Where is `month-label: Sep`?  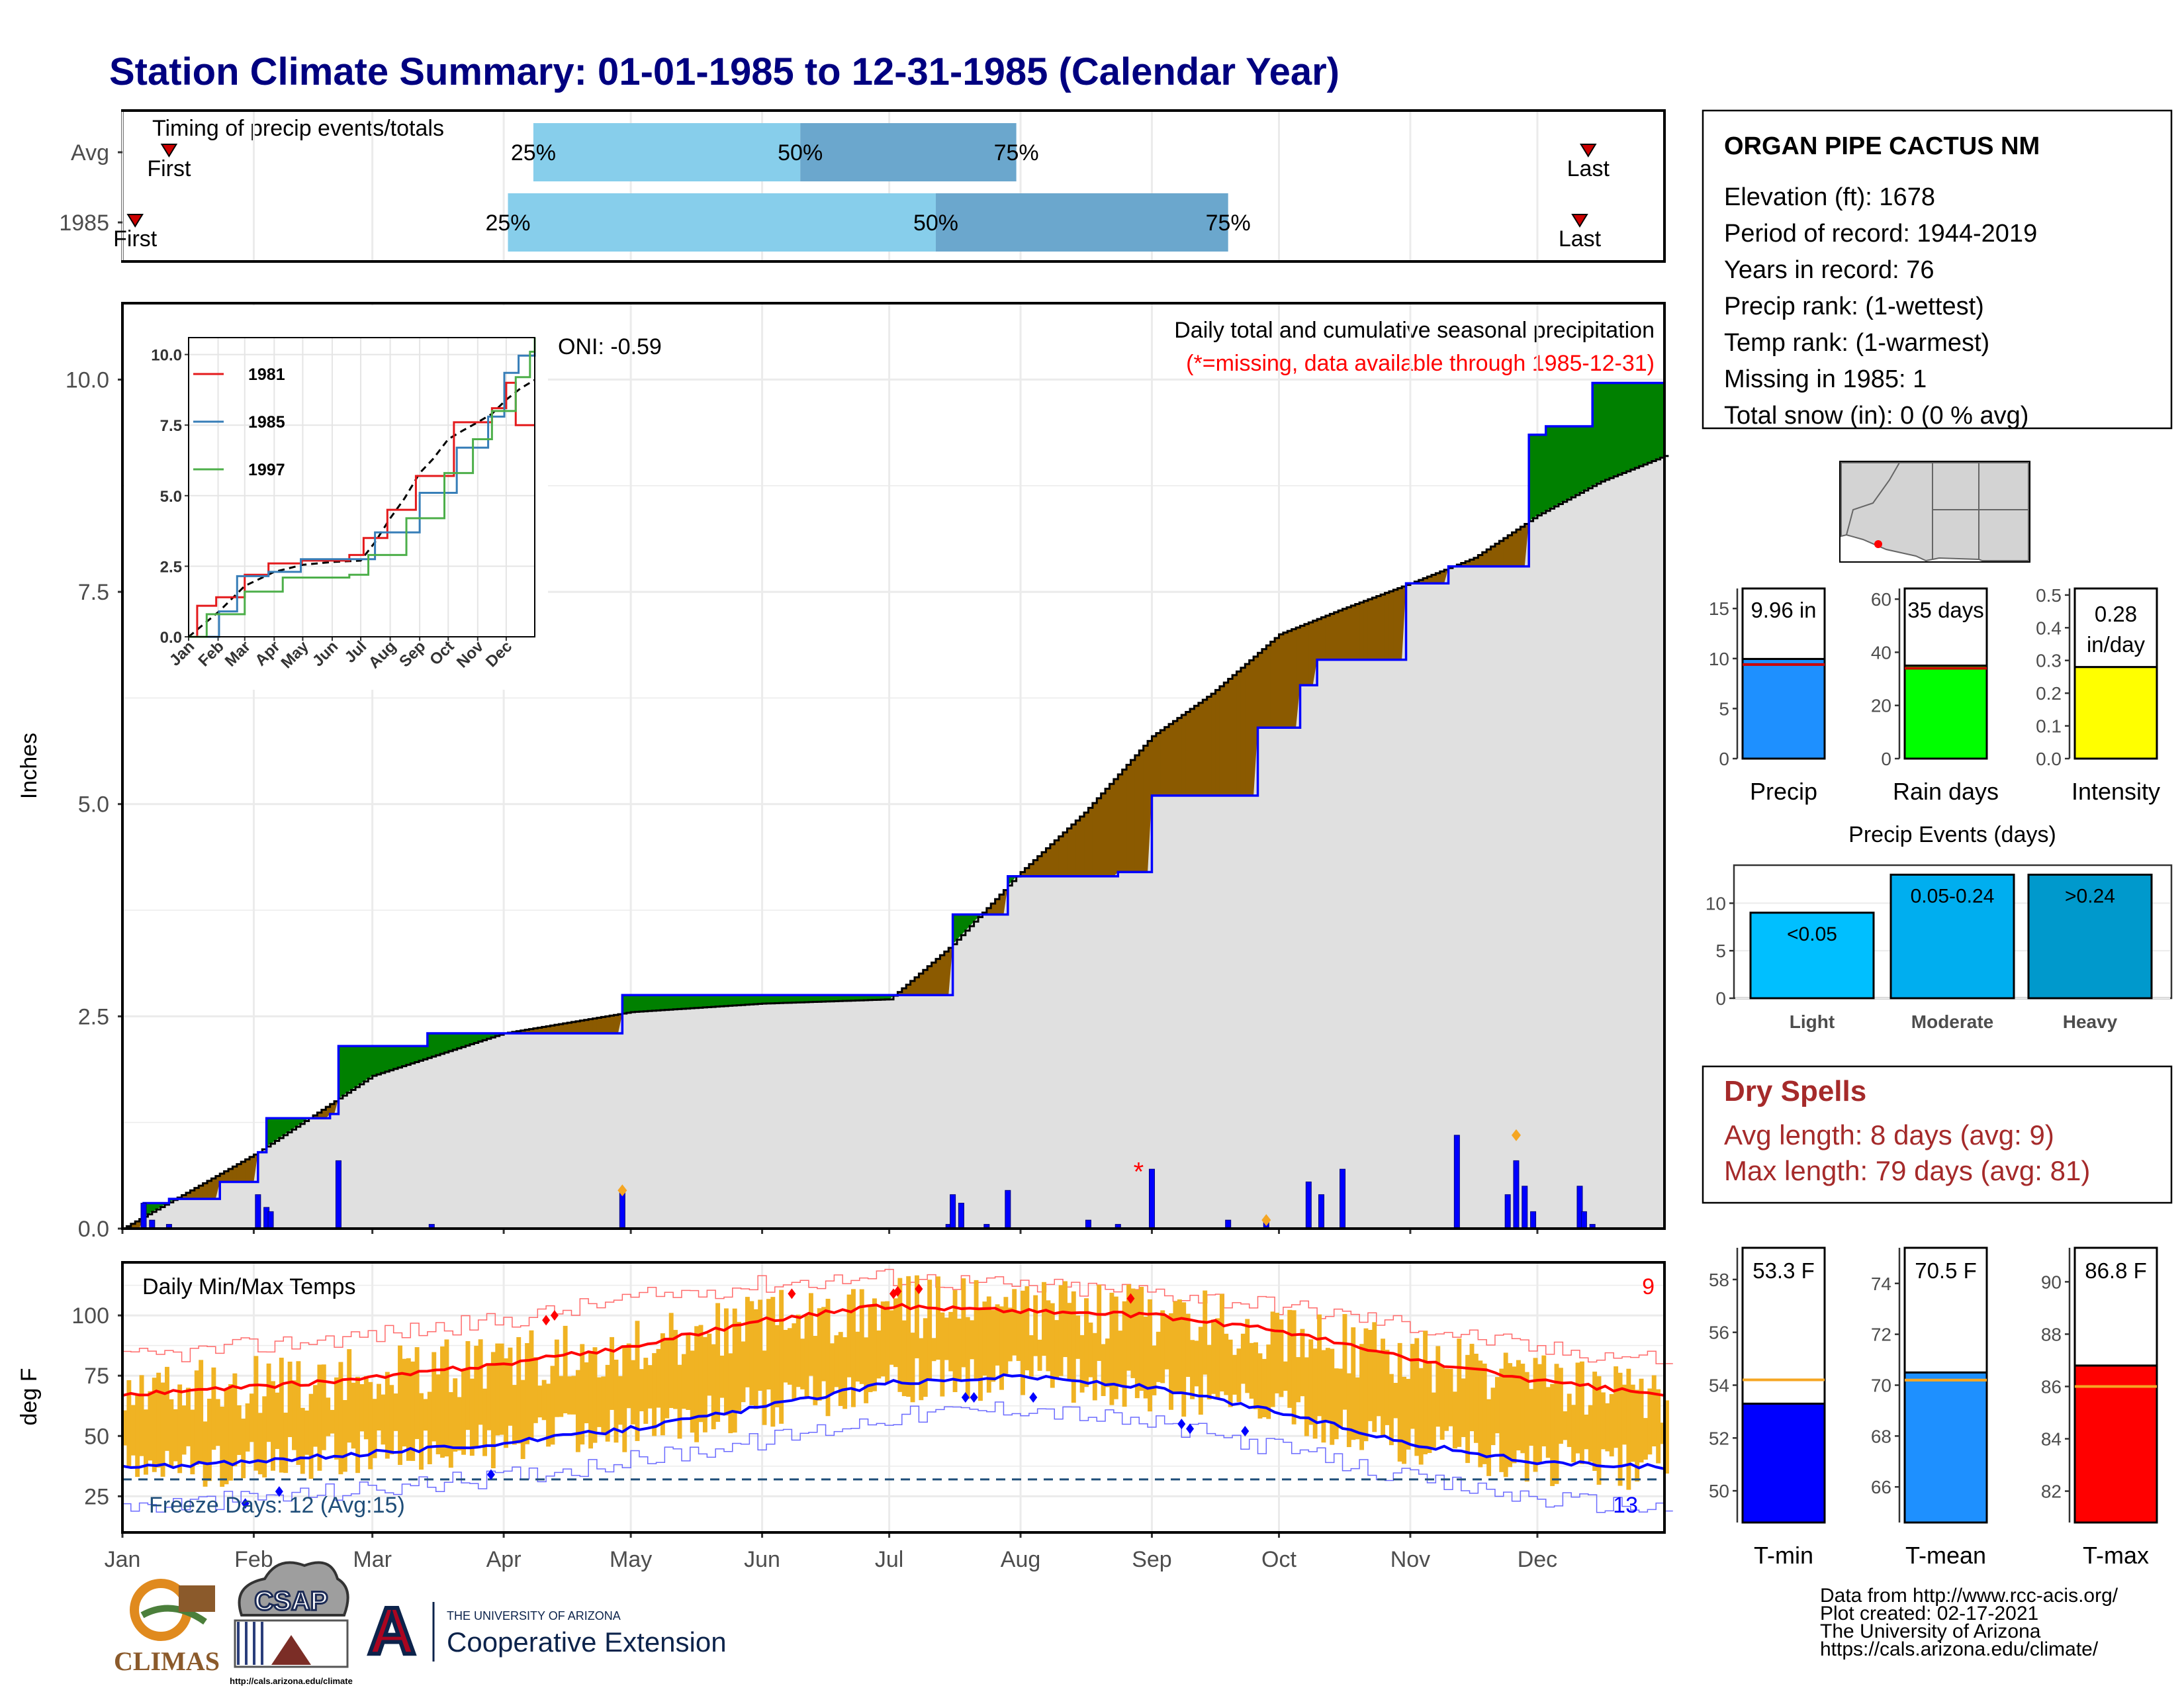
month-label: Sep is located at coordinates (1152, 1559).